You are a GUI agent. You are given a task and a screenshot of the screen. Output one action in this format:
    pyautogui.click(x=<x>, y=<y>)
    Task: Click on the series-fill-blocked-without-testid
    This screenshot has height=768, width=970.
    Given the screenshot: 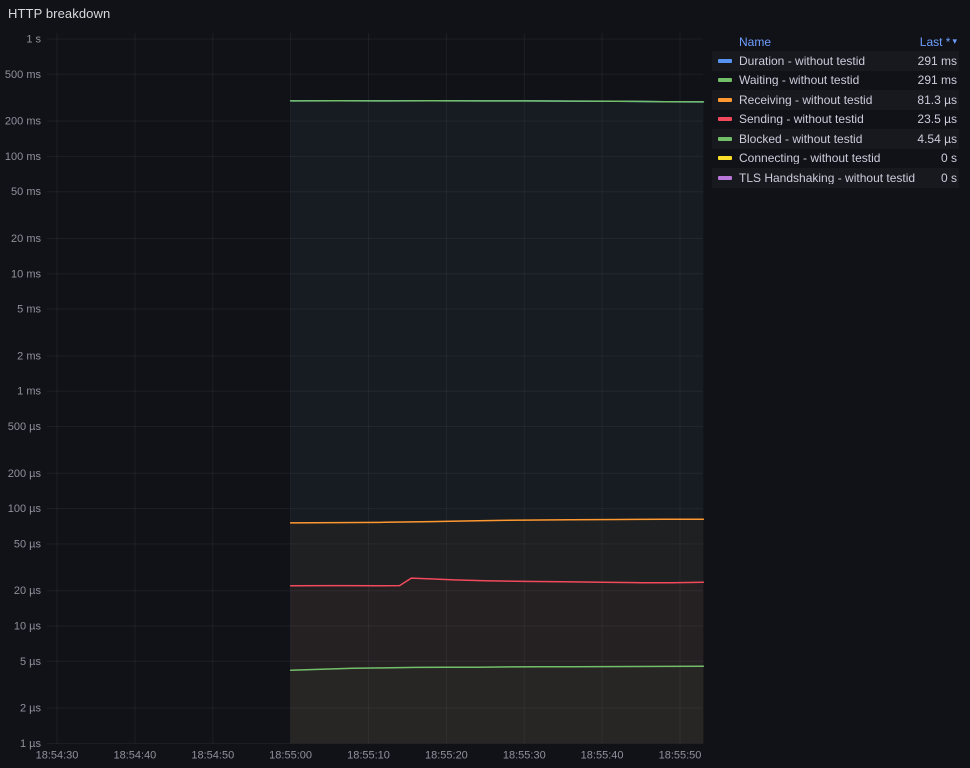 What is the action you would take?
    pyautogui.click(x=497, y=704)
    